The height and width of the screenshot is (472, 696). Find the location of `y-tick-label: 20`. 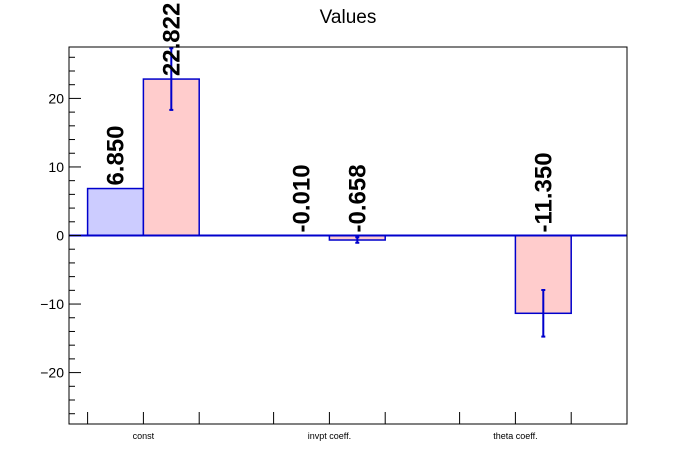

y-tick-label: 20 is located at coordinates (56, 98).